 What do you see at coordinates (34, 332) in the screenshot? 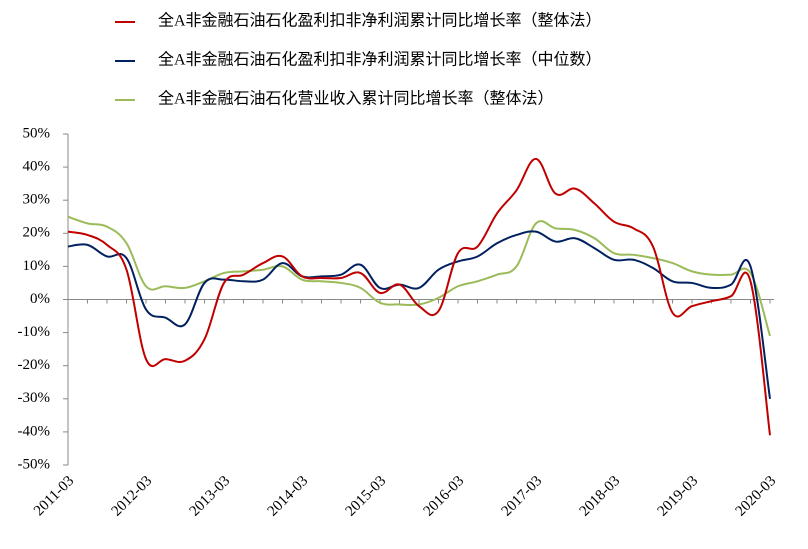
I see `y-tick-label: -10%` at bounding box center [34, 332].